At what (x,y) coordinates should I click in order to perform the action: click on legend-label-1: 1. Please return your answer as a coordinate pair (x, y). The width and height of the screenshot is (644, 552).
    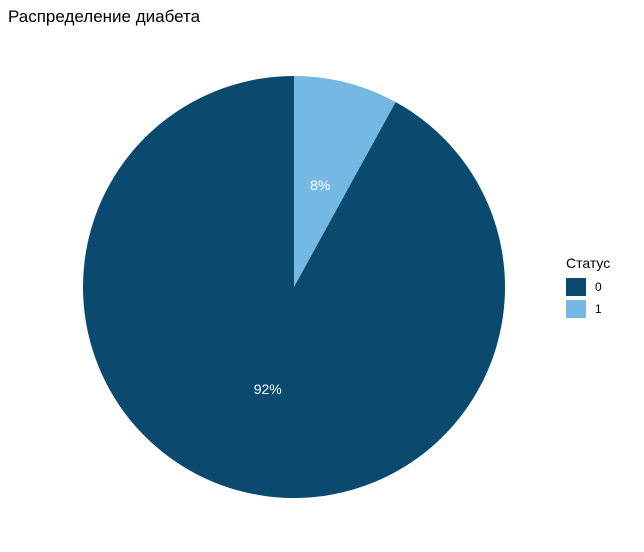
    Looking at the image, I should click on (598, 309).